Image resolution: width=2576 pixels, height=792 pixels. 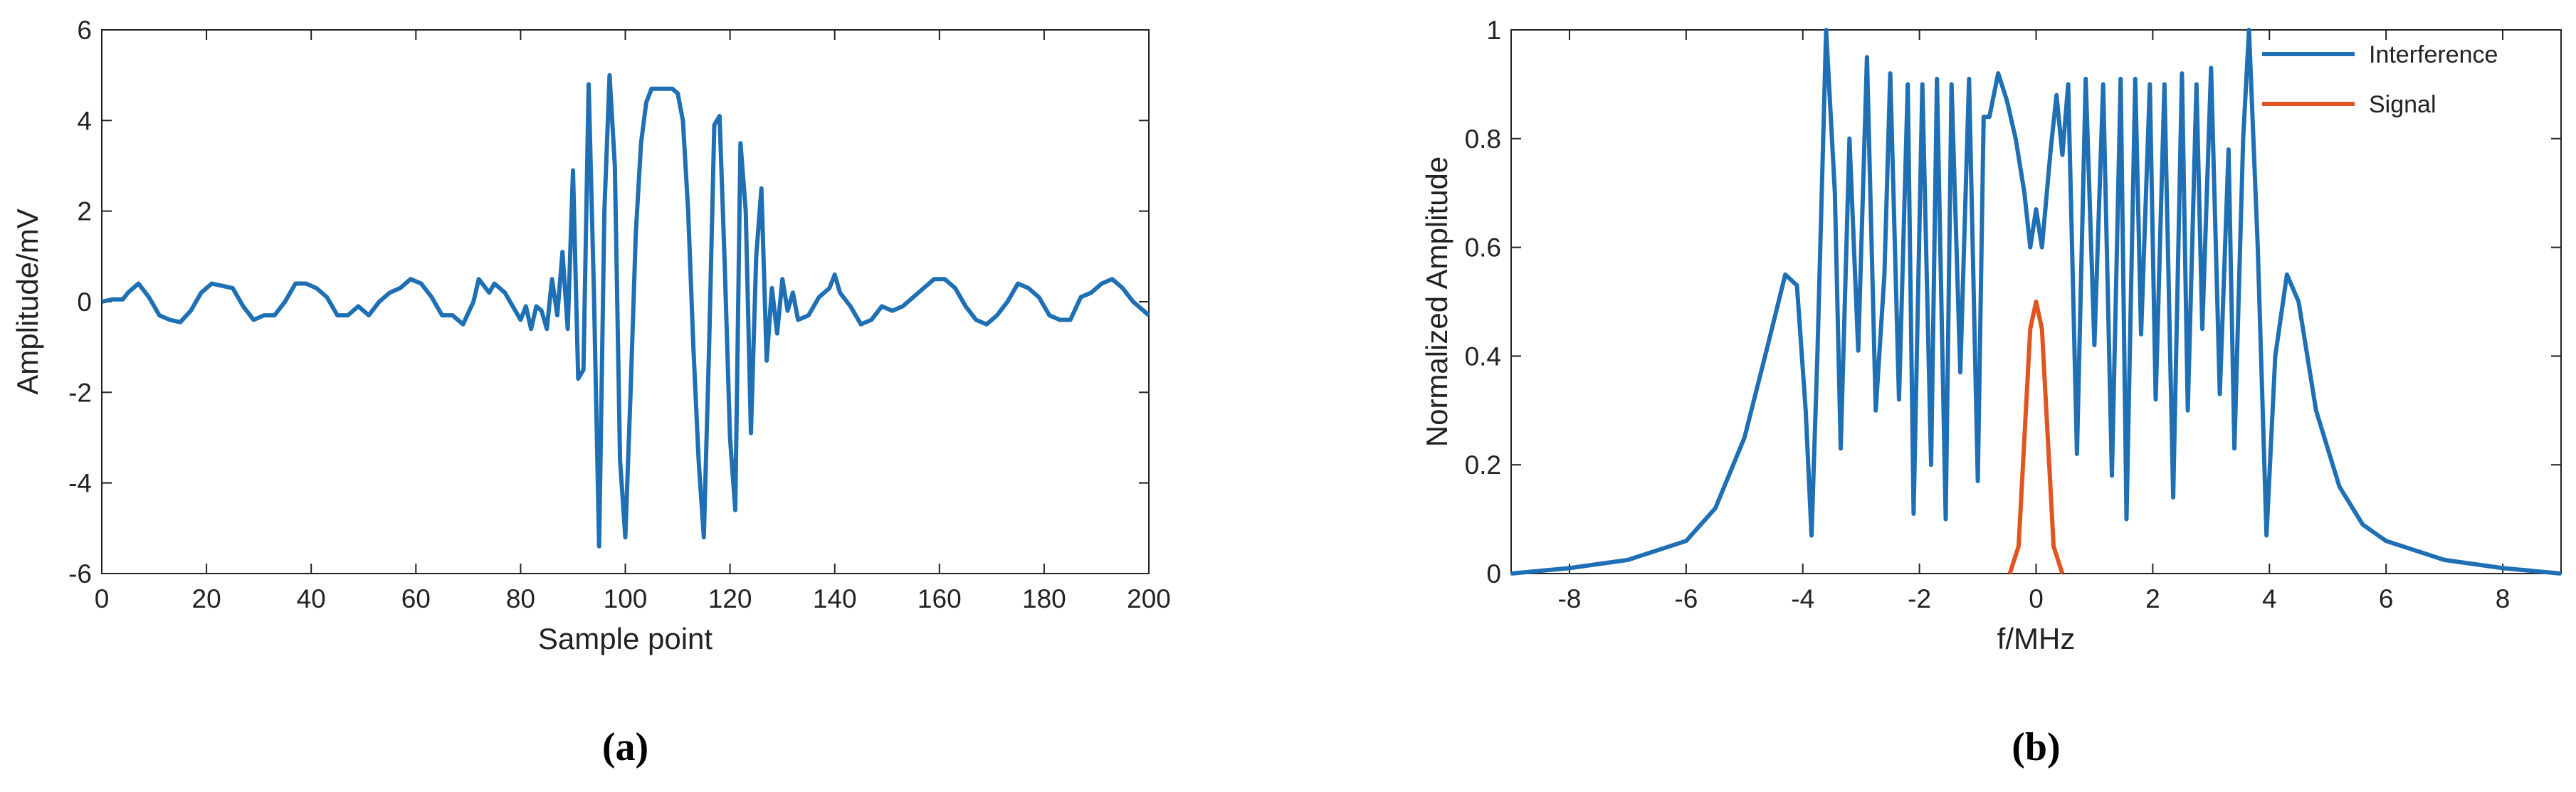 What do you see at coordinates (1686, 598) in the screenshot?
I see `x-tick-label: -6` at bounding box center [1686, 598].